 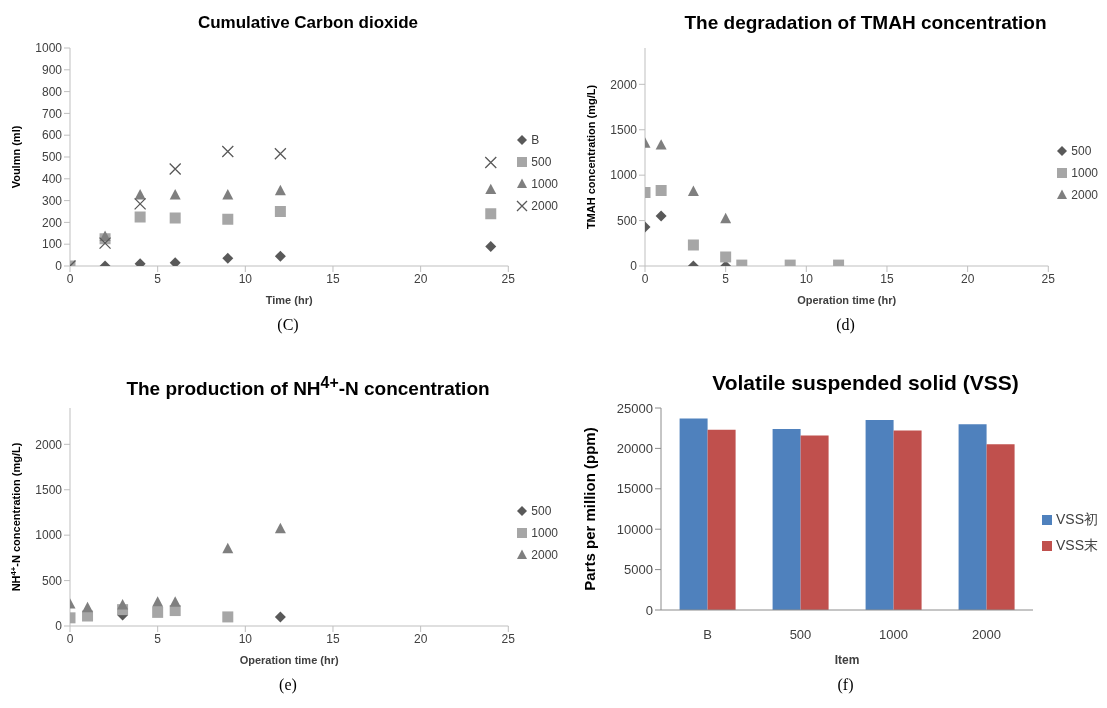 What do you see at coordinates (847, 660) in the screenshot?
I see `x-axis-title: Item` at bounding box center [847, 660].